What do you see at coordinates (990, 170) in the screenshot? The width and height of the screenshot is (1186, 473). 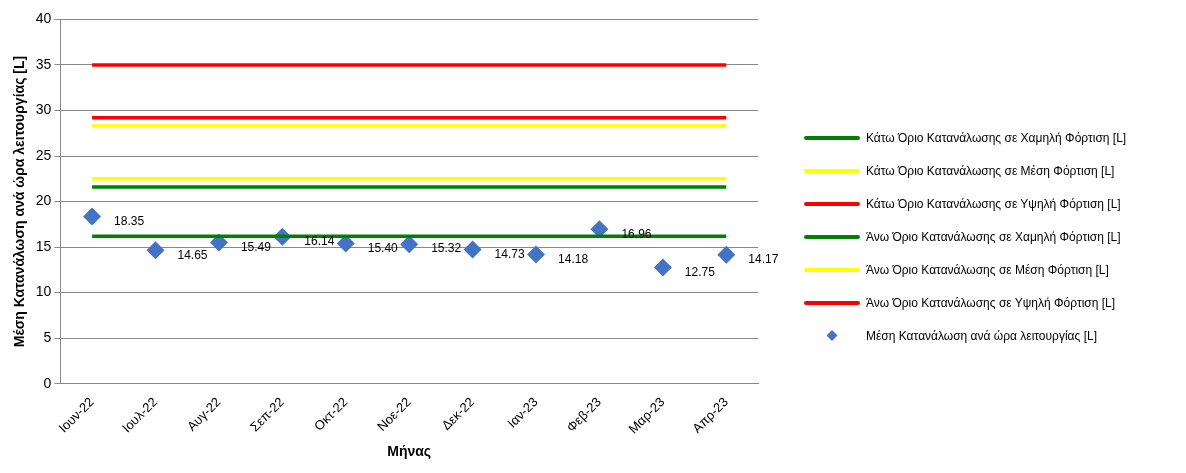 I see `legend-label: Κάτω Όριο Κατανάλωσης σε Μέση Φόρτιση [L]` at bounding box center [990, 170].